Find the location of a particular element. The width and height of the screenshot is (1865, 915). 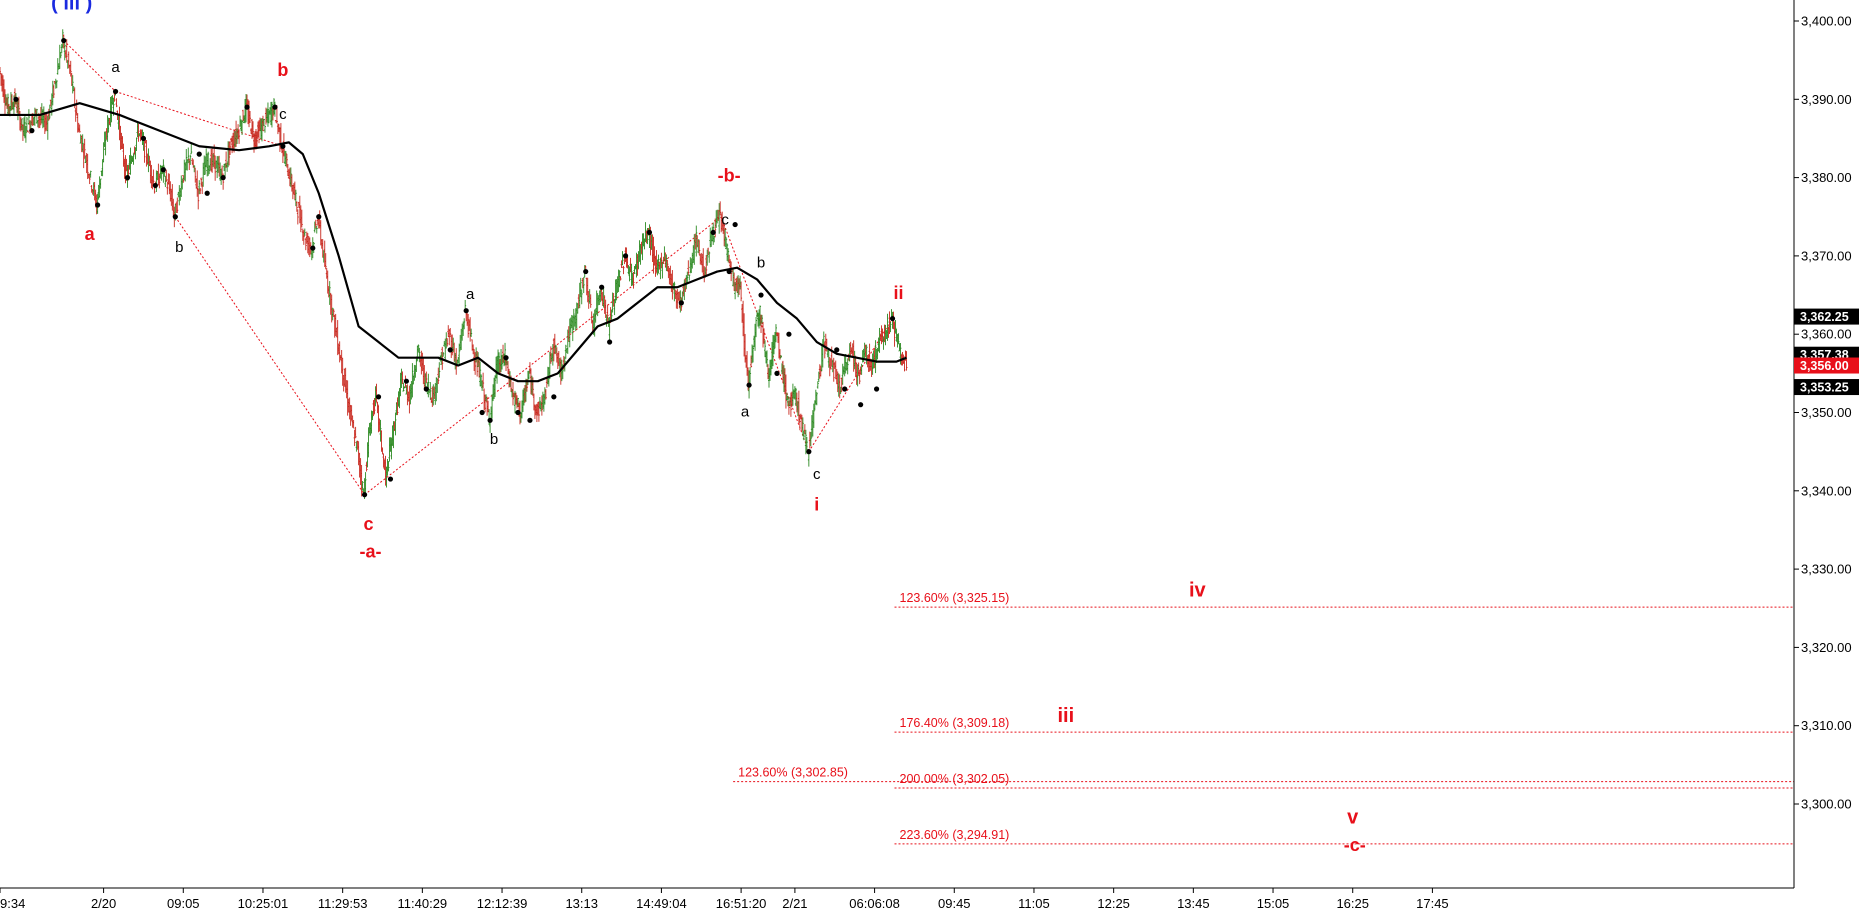

time-tick-label: 10:25:01 is located at coordinates (263, 903).